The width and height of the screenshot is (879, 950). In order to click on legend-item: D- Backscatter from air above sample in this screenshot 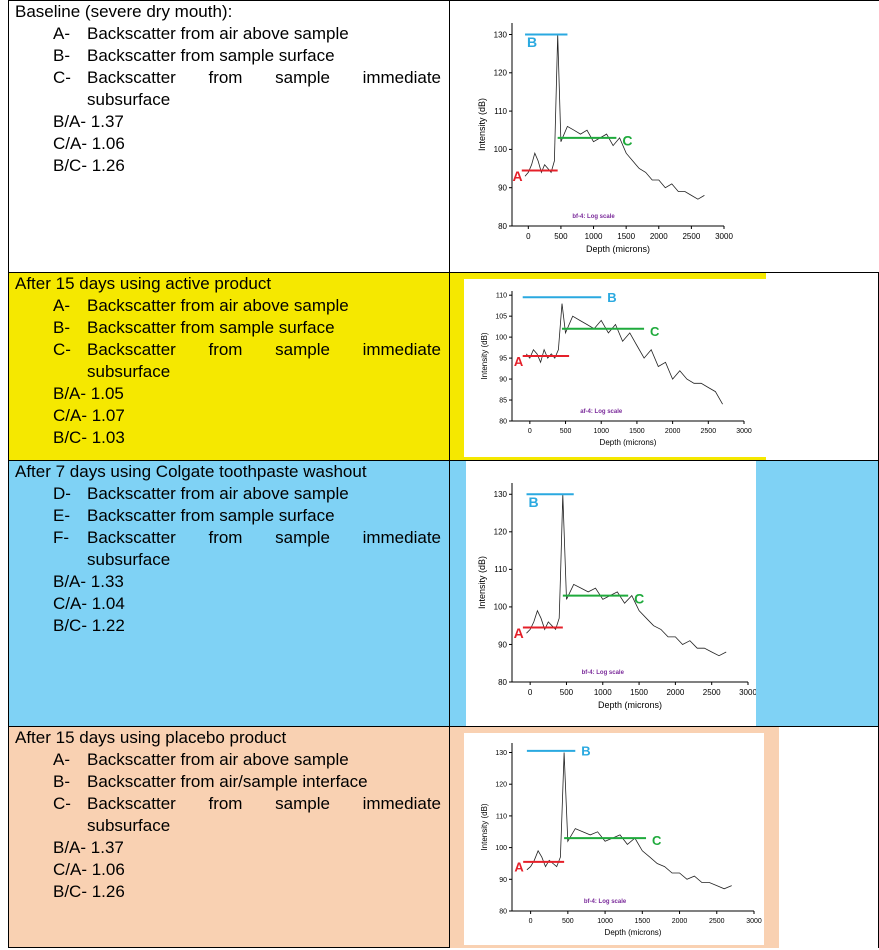, I will do `click(247, 494)`.